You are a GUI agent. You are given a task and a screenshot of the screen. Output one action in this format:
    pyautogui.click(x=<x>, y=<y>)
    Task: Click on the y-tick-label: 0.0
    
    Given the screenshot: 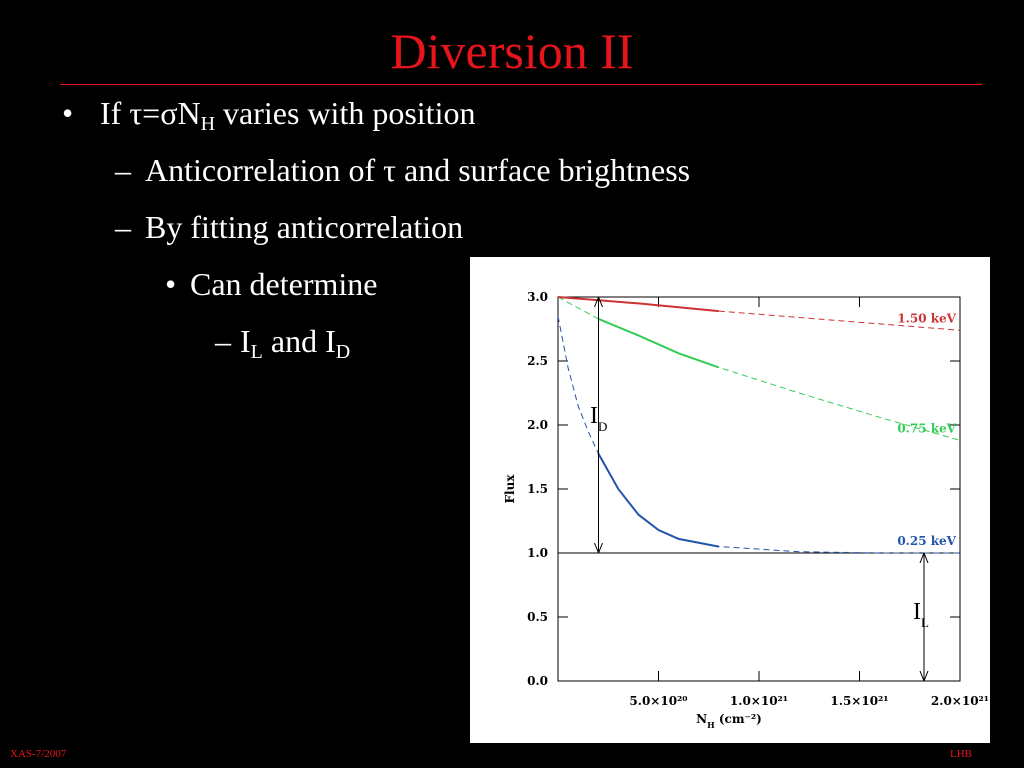 What is the action you would take?
    pyautogui.click(x=537, y=681)
    